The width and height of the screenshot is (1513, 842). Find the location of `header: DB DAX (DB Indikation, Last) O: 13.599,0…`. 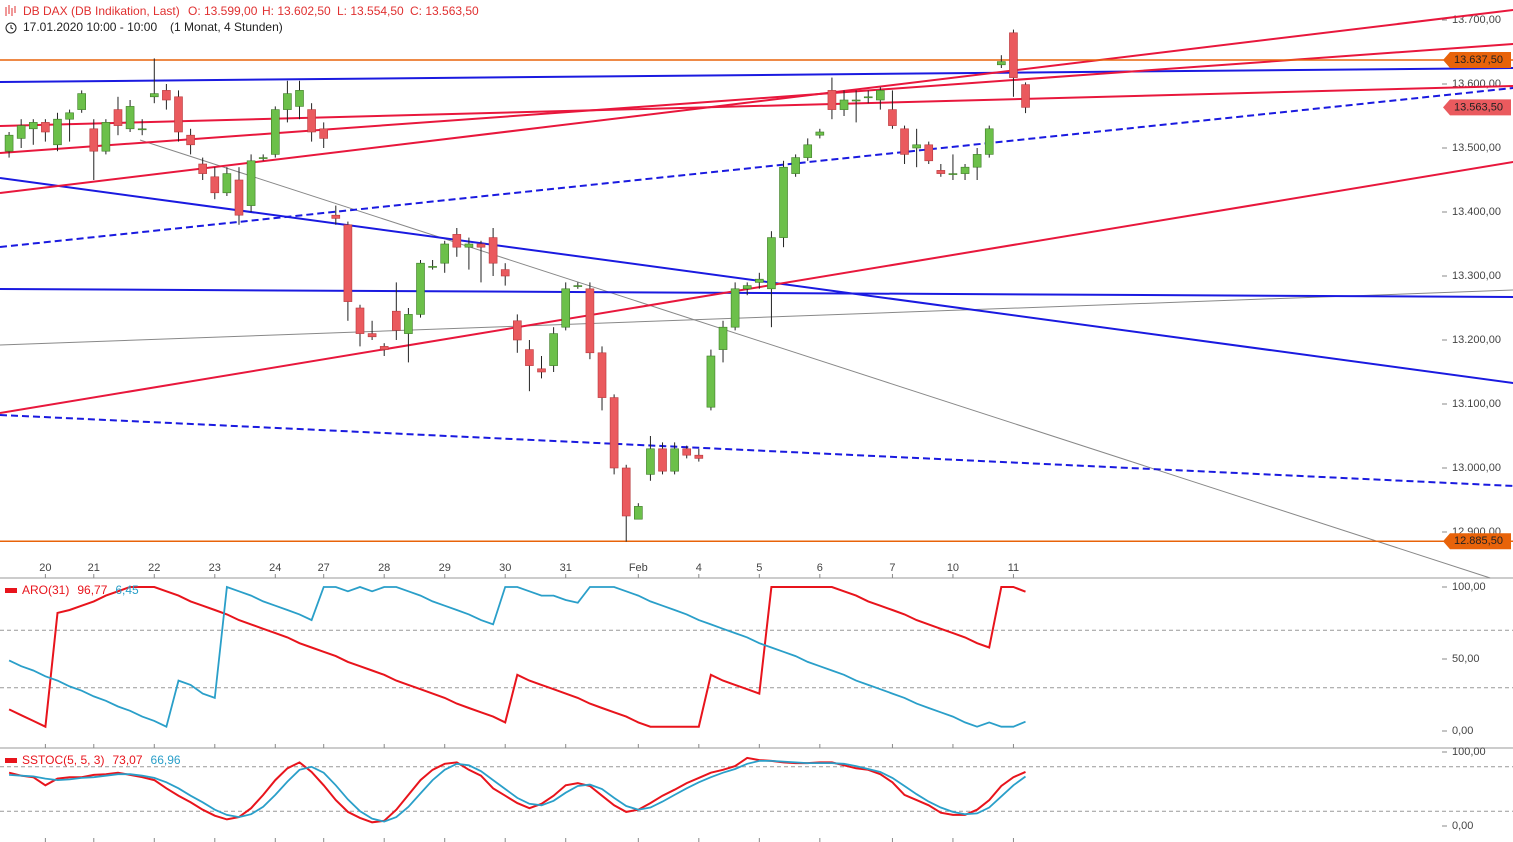

header: DB DAX (DB Indikation, Last) O: 13.599,0… is located at coordinates (242, 19).